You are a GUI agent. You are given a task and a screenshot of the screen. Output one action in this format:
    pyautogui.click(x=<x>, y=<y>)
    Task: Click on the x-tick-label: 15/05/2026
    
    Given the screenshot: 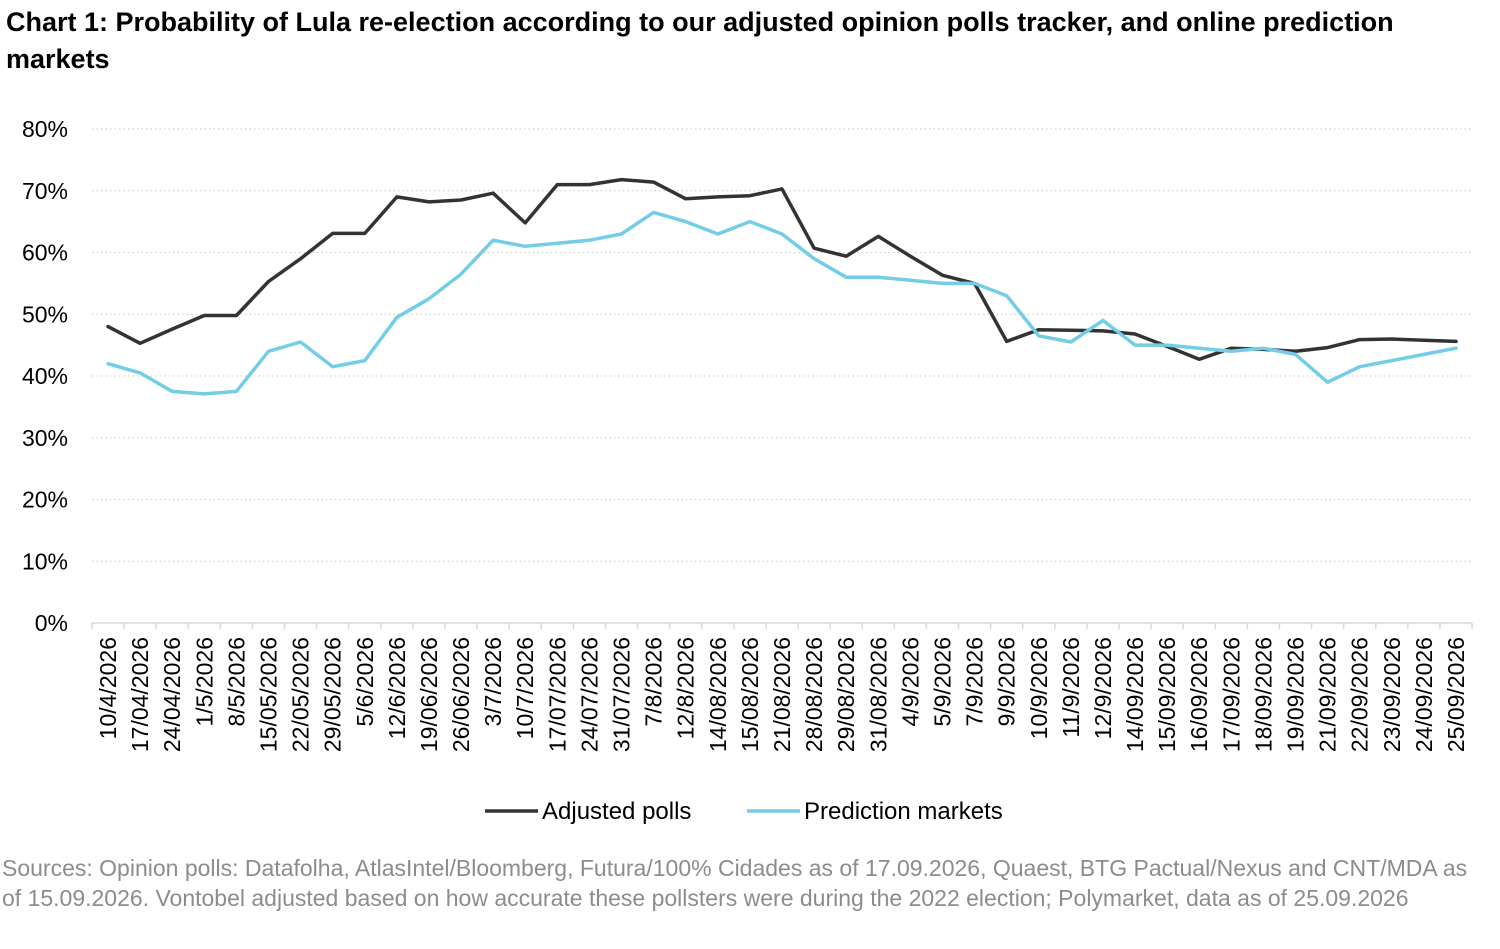 What is the action you would take?
    pyautogui.click(x=268, y=694)
    